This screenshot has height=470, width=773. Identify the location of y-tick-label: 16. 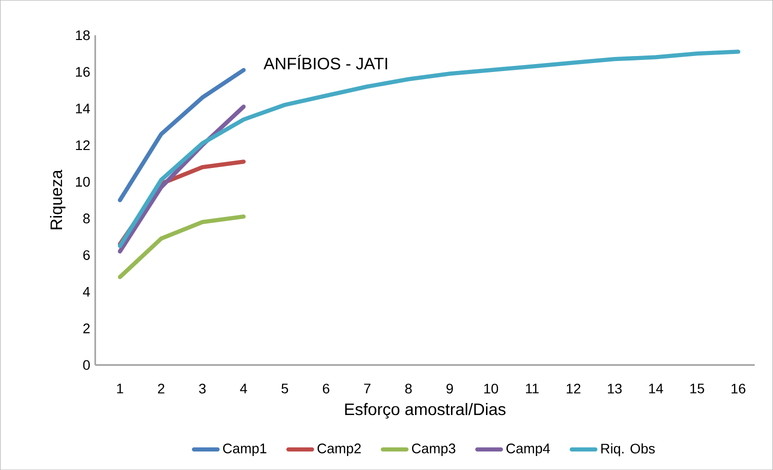
(83, 71).